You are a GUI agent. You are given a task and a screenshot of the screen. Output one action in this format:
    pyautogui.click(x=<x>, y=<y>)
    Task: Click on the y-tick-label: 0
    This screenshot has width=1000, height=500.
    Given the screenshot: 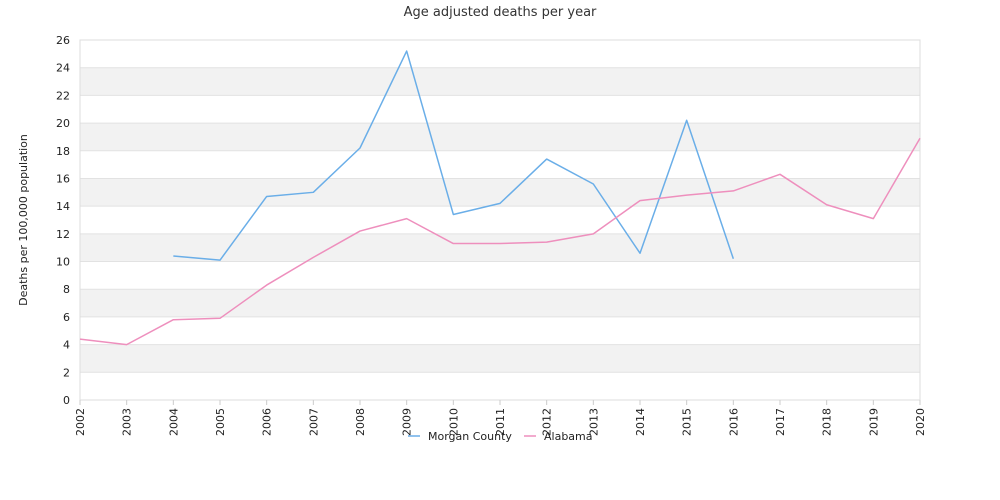 What is the action you would take?
    pyautogui.click(x=66, y=400)
    